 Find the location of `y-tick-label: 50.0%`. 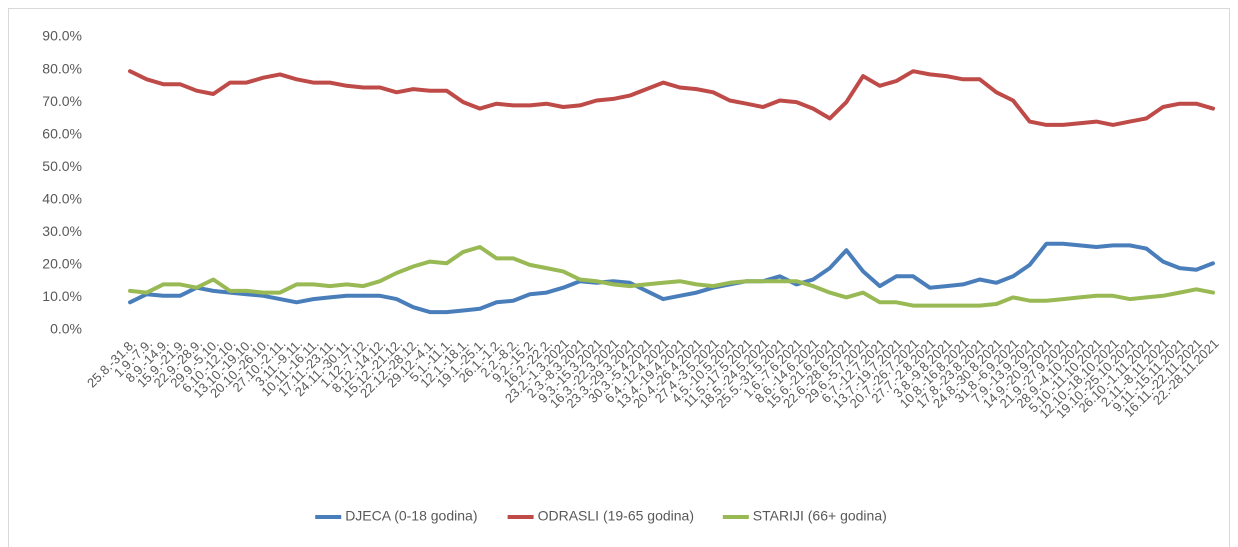

y-tick-label: 50.0% is located at coordinates (62, 166).